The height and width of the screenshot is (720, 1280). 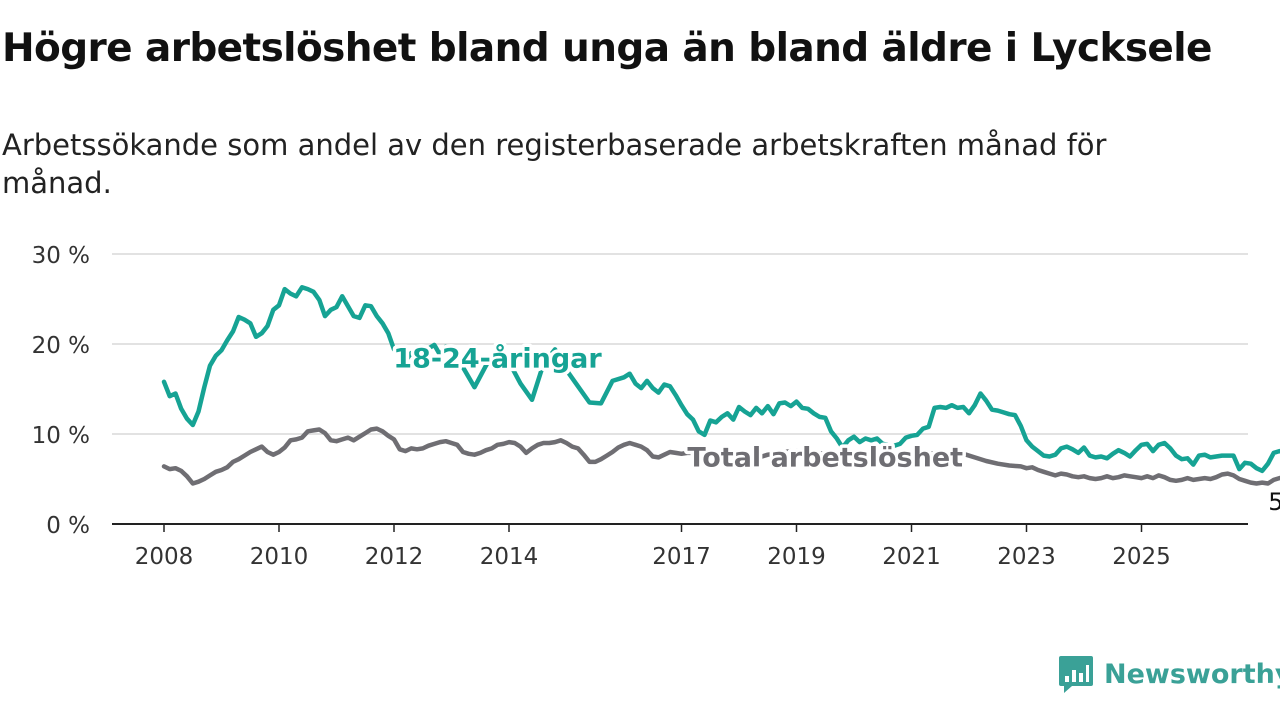 I want to click on series-annotation-label: 18-24-åringar, so click(x=497, y=358).